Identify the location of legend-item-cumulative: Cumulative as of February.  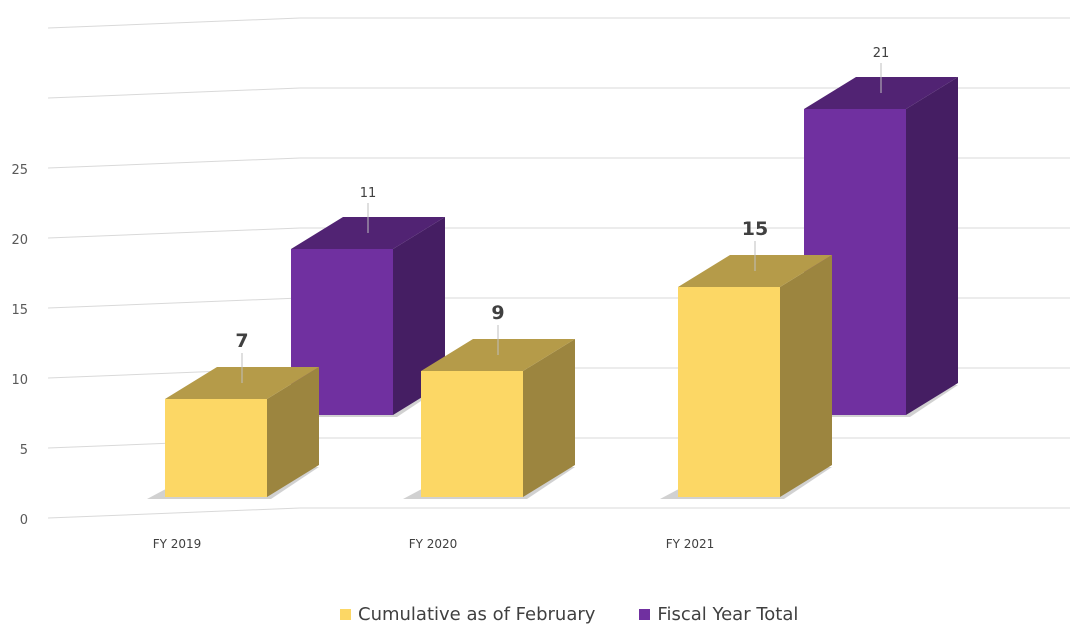
(467, 614).